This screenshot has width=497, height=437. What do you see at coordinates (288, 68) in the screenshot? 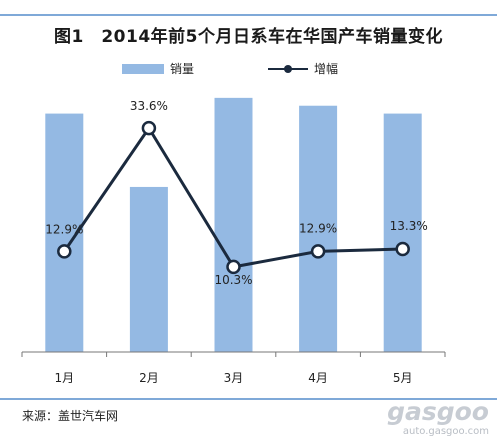
I see `legend-line-swatch` at bounding box center [288, 68].